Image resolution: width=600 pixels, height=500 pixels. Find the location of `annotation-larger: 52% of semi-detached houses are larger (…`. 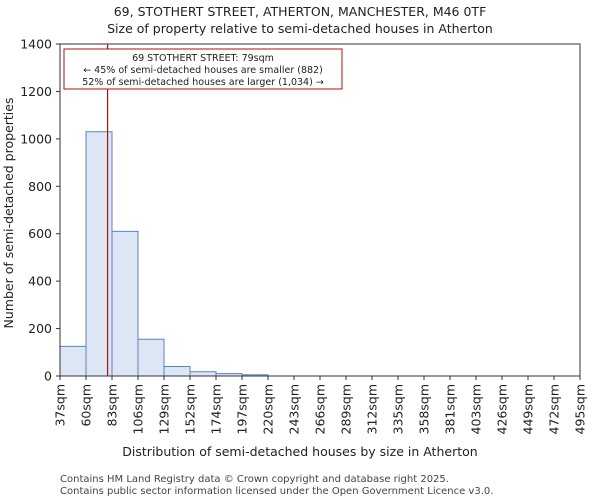

annotation-larger: 52% of semi-detached houses are larger (… is located at coordinates (203, 82).